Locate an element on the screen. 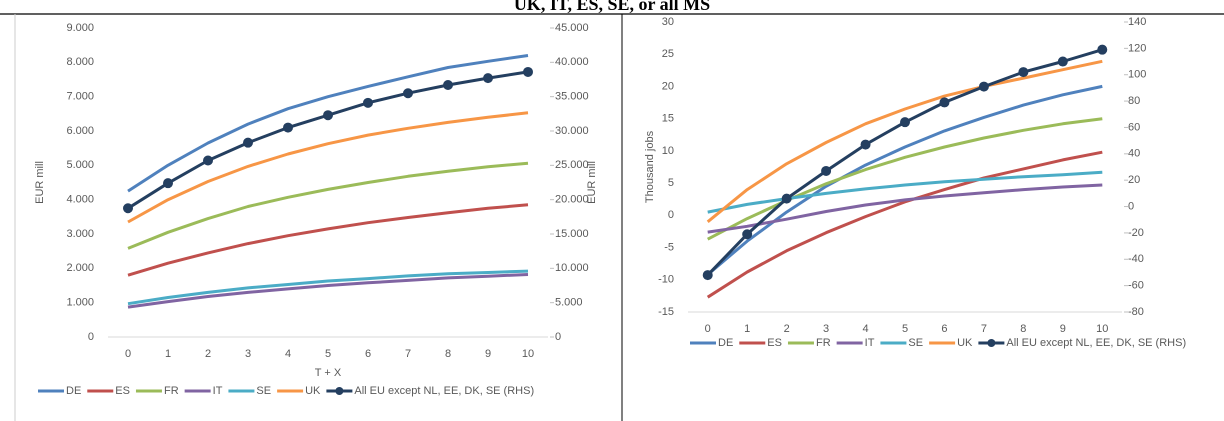  y-tick-label: 5.000 is located at coordinates (80, 165).